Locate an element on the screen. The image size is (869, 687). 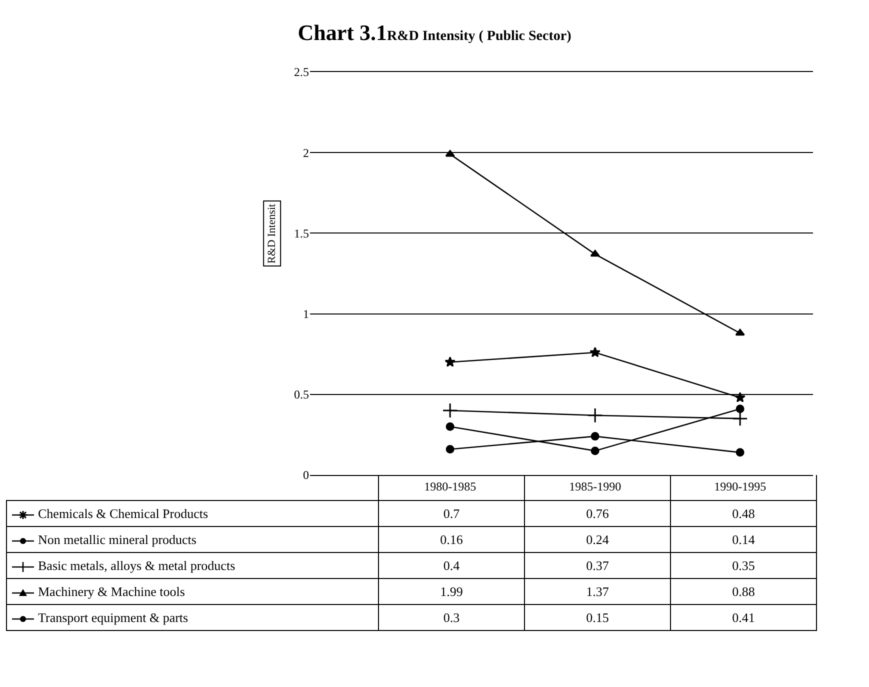
y-tick-label: 0 is located at coordinates (306, 475).